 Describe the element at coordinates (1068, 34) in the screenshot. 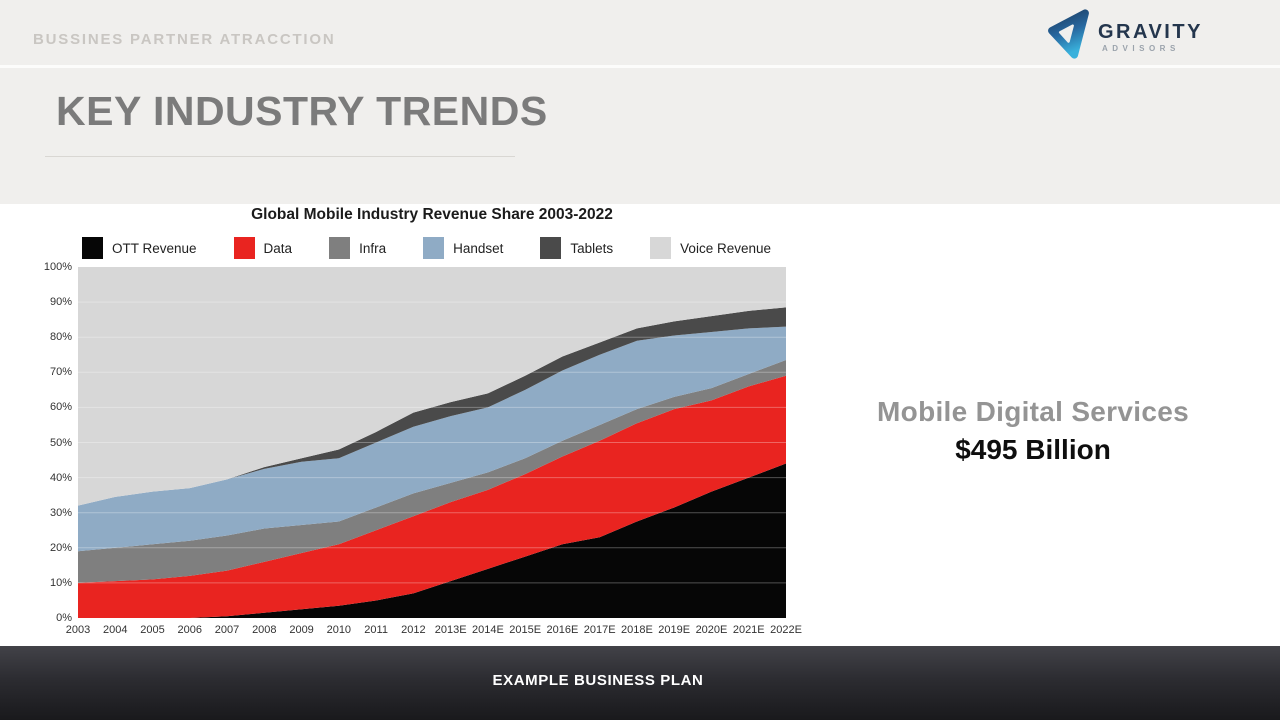

I see `gravity-triangle-icon` at that location.